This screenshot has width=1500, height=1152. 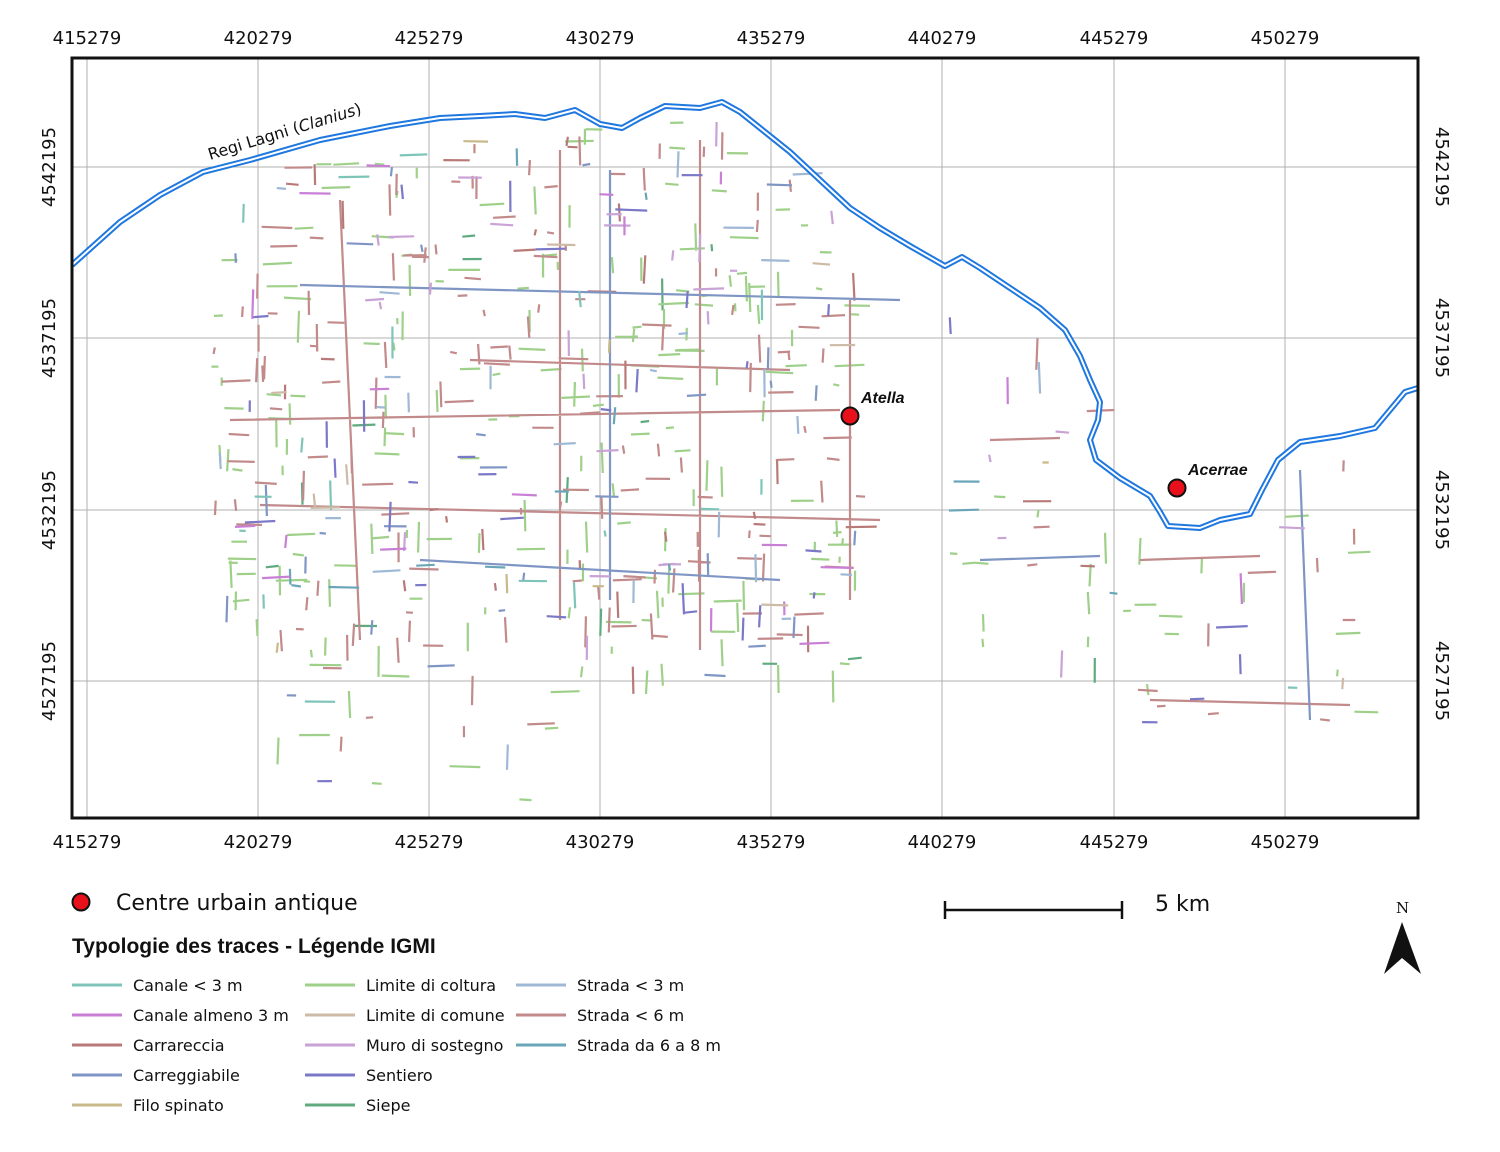 I want to click on legend-item-label: Strada < 6 m, so click(x=630, y=1015).